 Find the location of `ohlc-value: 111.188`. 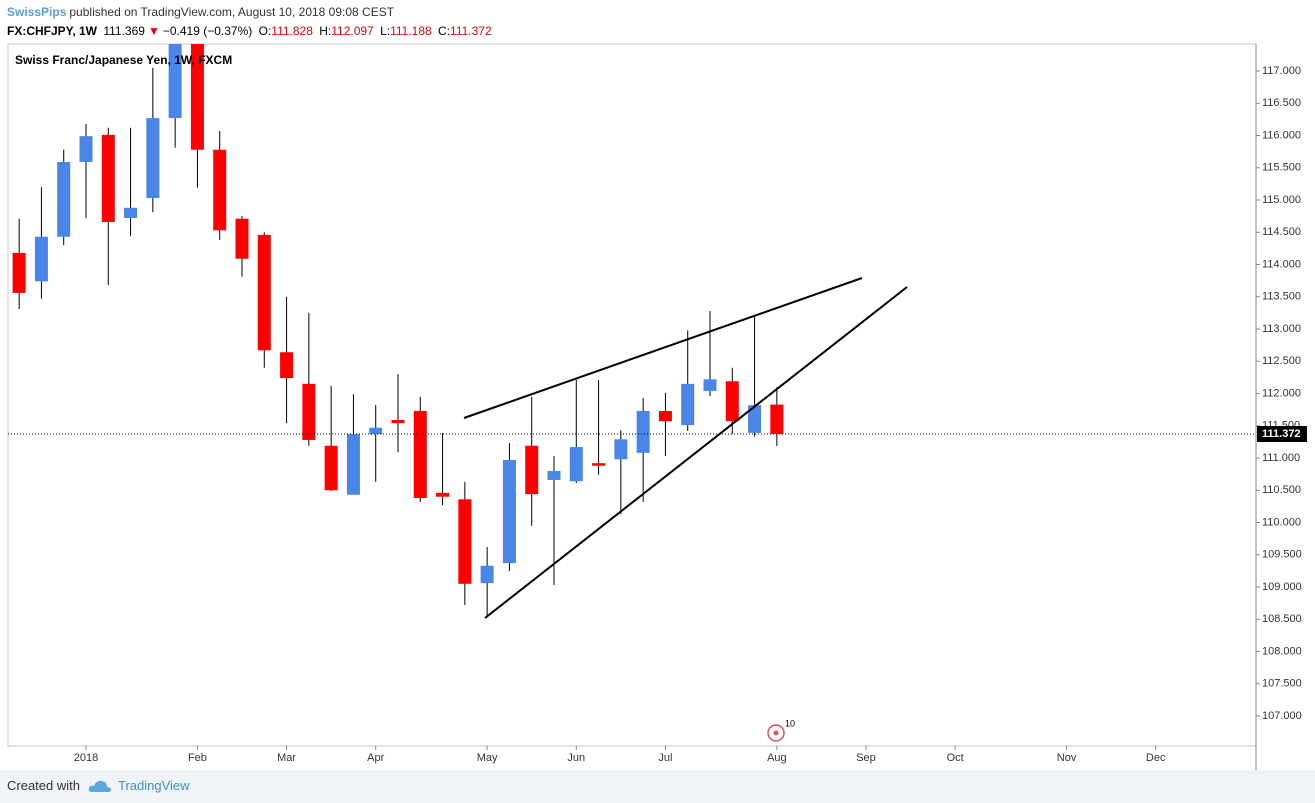

ohlc-value: 111.188 is located at coordinates (411, 31).